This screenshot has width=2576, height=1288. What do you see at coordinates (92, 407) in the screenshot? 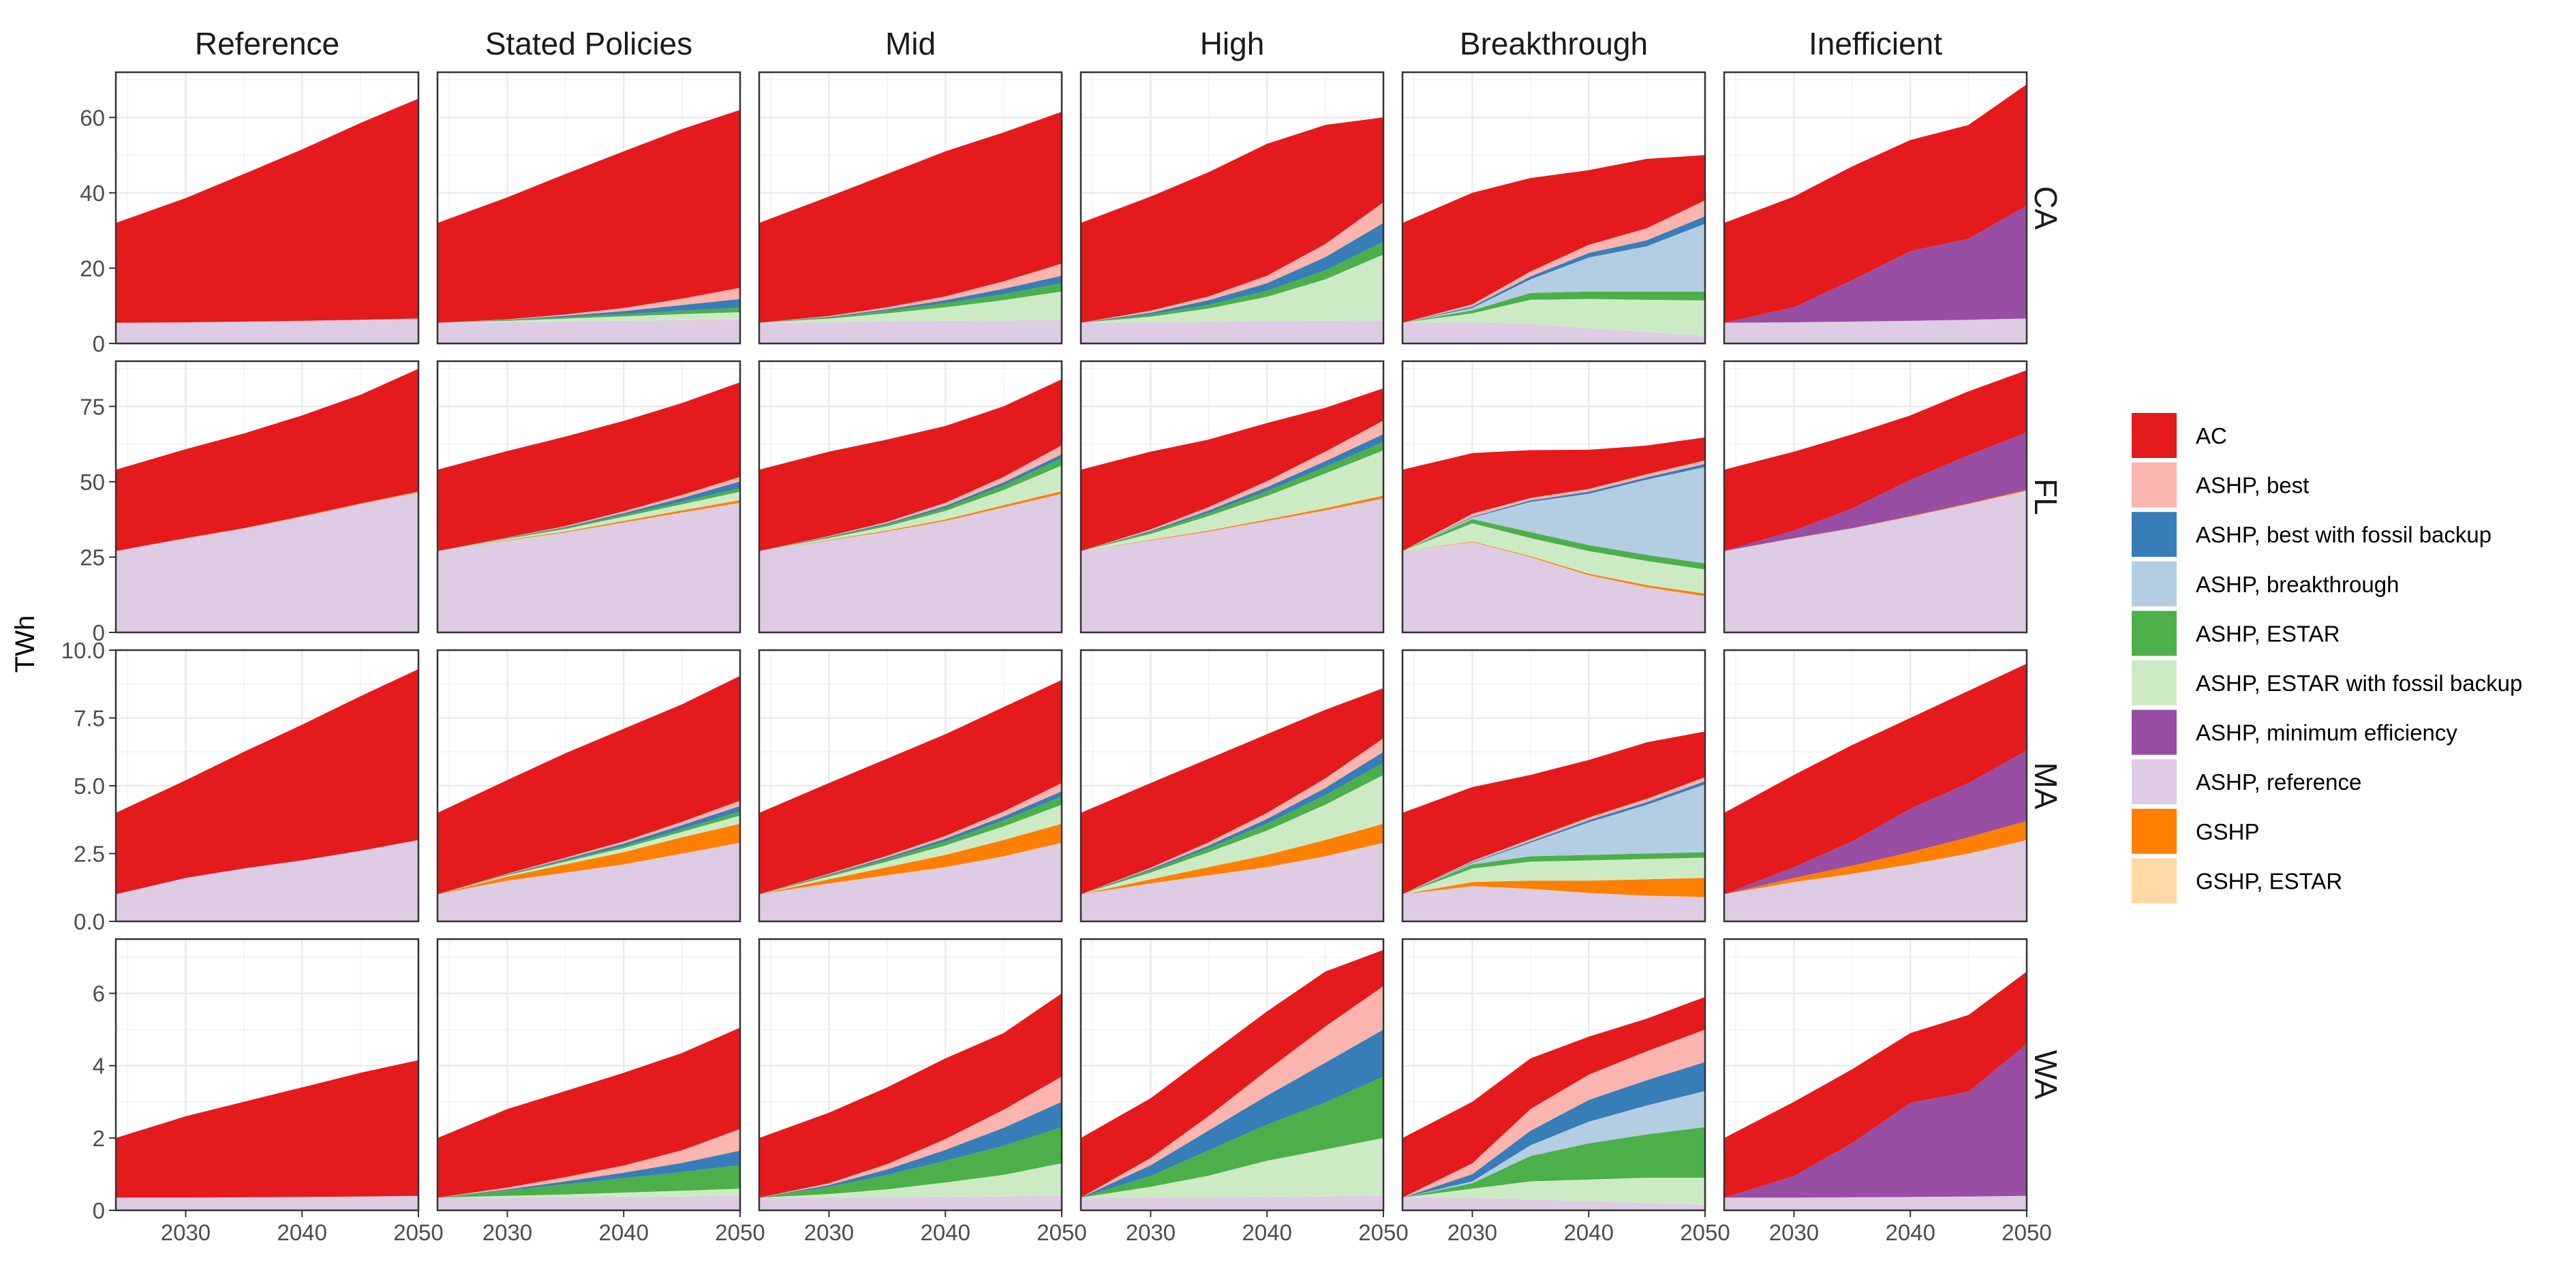
I see `y-tick-label-fl: 75` at bounding box center [92, 407].